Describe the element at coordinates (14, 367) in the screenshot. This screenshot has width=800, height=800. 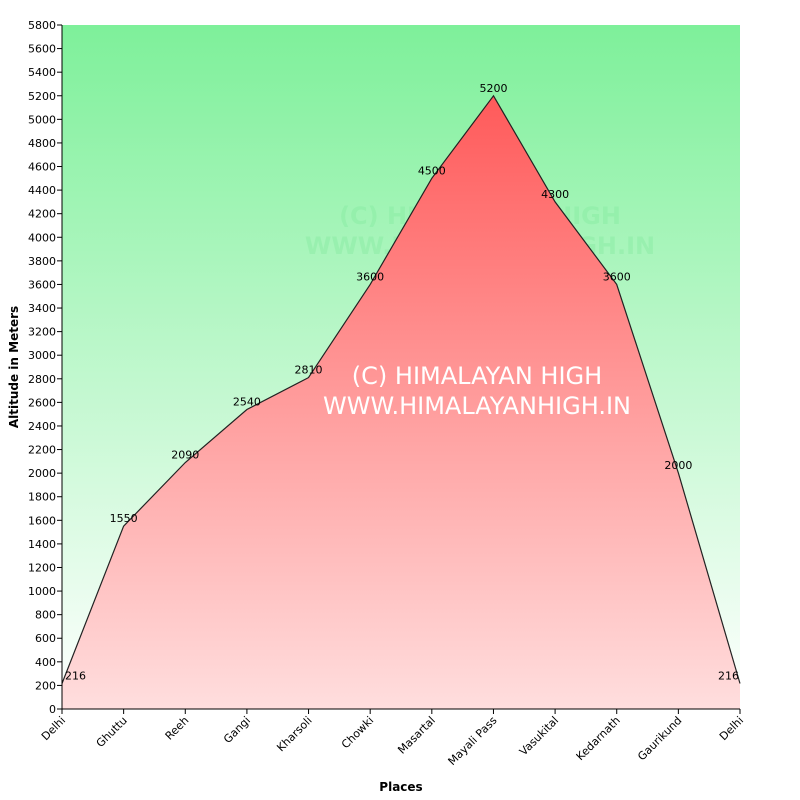
I see `y-axis-title: Altitude in Meters` at that location.